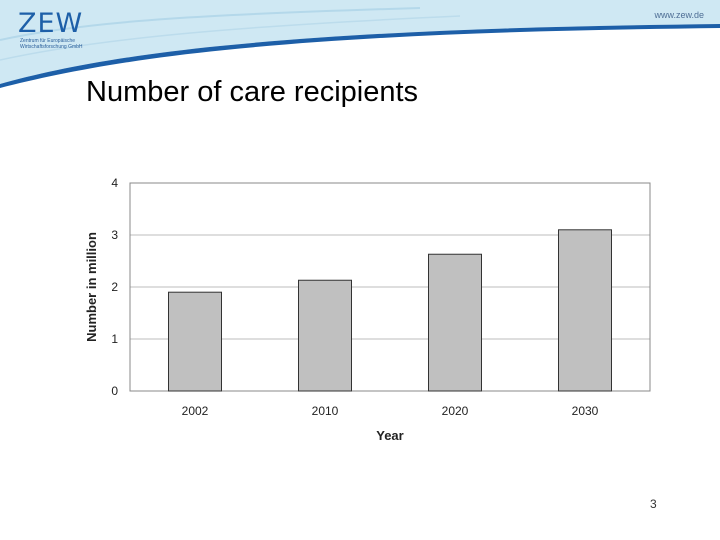 This screenshot has height=540, width=720. What do you see at coordinates (51, 23) in the screenshot?
I see `zew-logo: ZEW` at bounding box center [51, 23].